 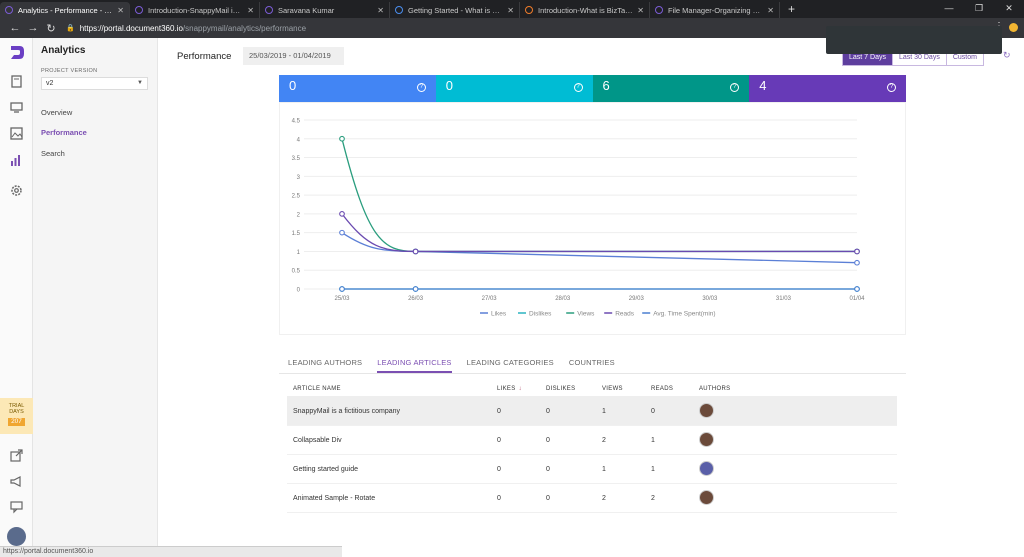 I want to click on x-tick-label: 30/03, so click(x=710, y=299).